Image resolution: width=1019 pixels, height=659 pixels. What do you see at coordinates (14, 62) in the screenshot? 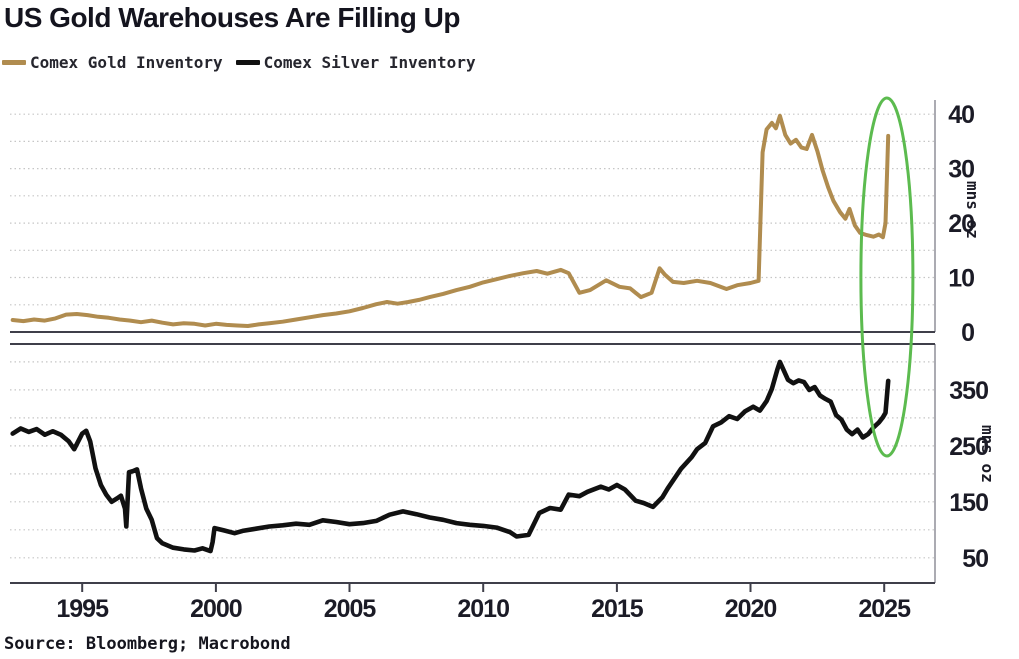
I see `legend-swatch-gold-icon` at bounding box center [14, 62].